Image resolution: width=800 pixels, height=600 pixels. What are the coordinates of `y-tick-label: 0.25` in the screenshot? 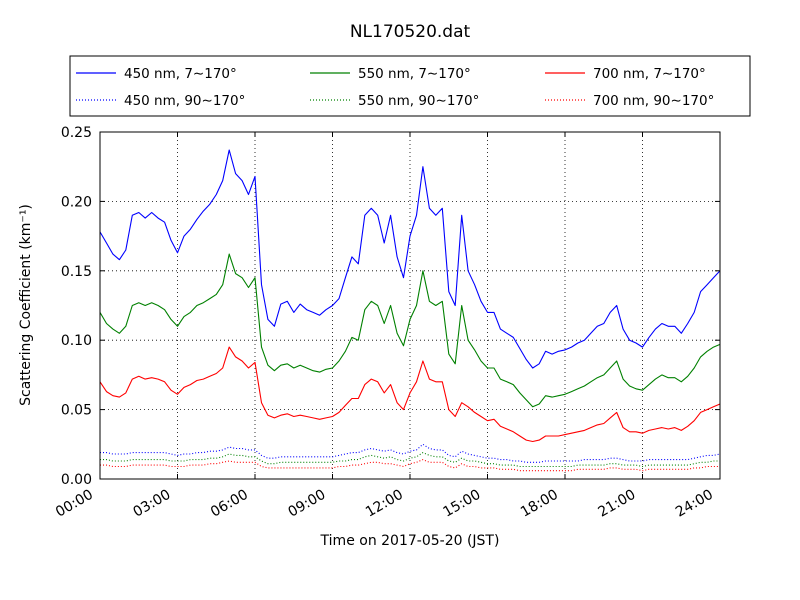 It's located at (76, 133).